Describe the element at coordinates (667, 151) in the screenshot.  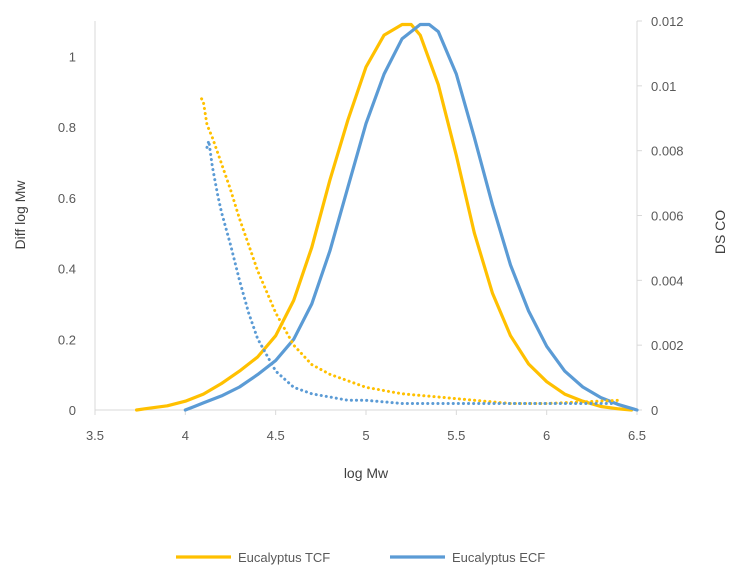
I see `y2-tick-label: 0.008` at that location.